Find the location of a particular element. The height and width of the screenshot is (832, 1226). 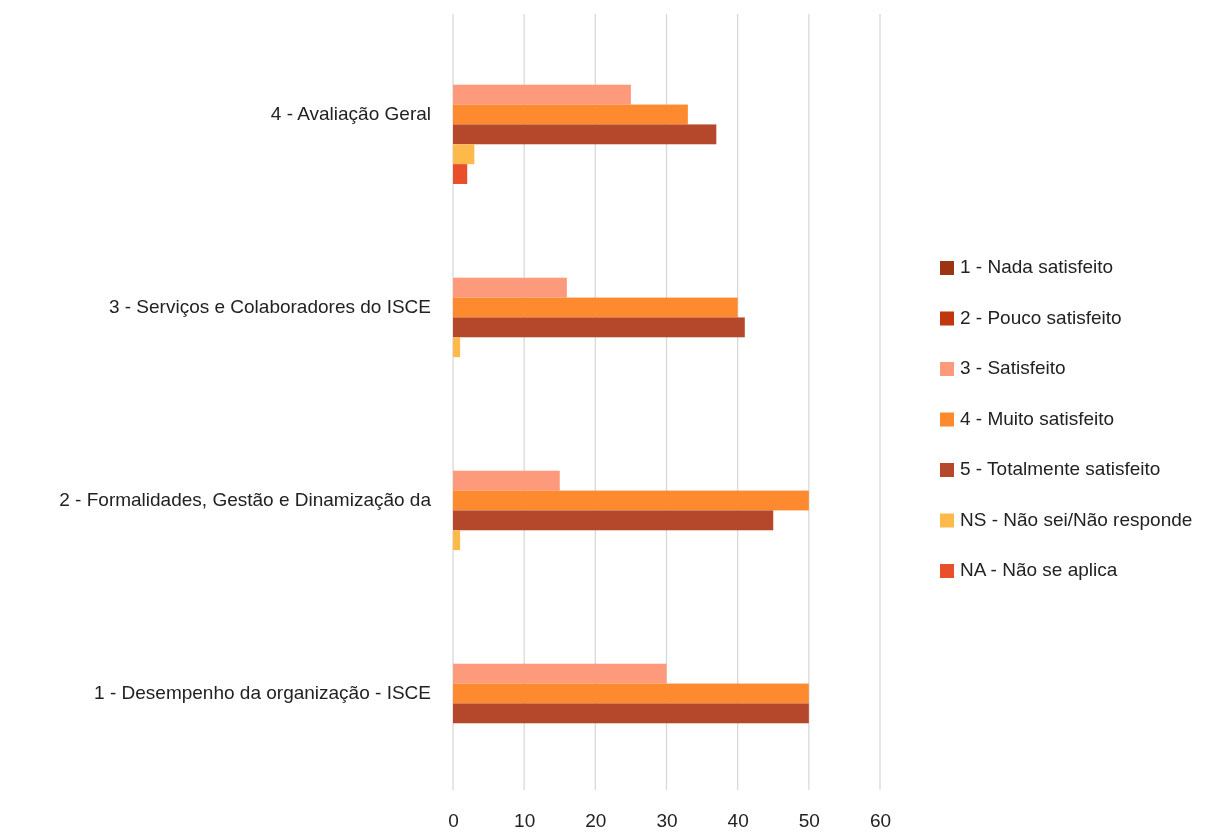

x-tick-label: 40 is located at coordinates (738, 821).